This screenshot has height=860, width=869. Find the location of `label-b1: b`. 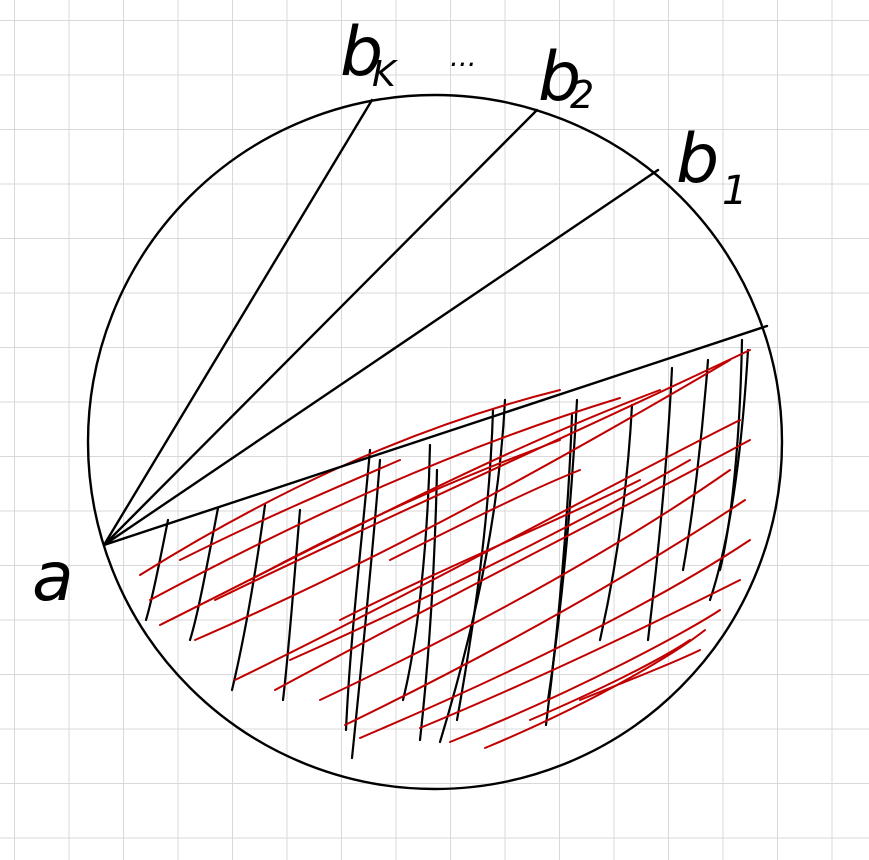

label-b1: b is located at coordinates (697, 159).